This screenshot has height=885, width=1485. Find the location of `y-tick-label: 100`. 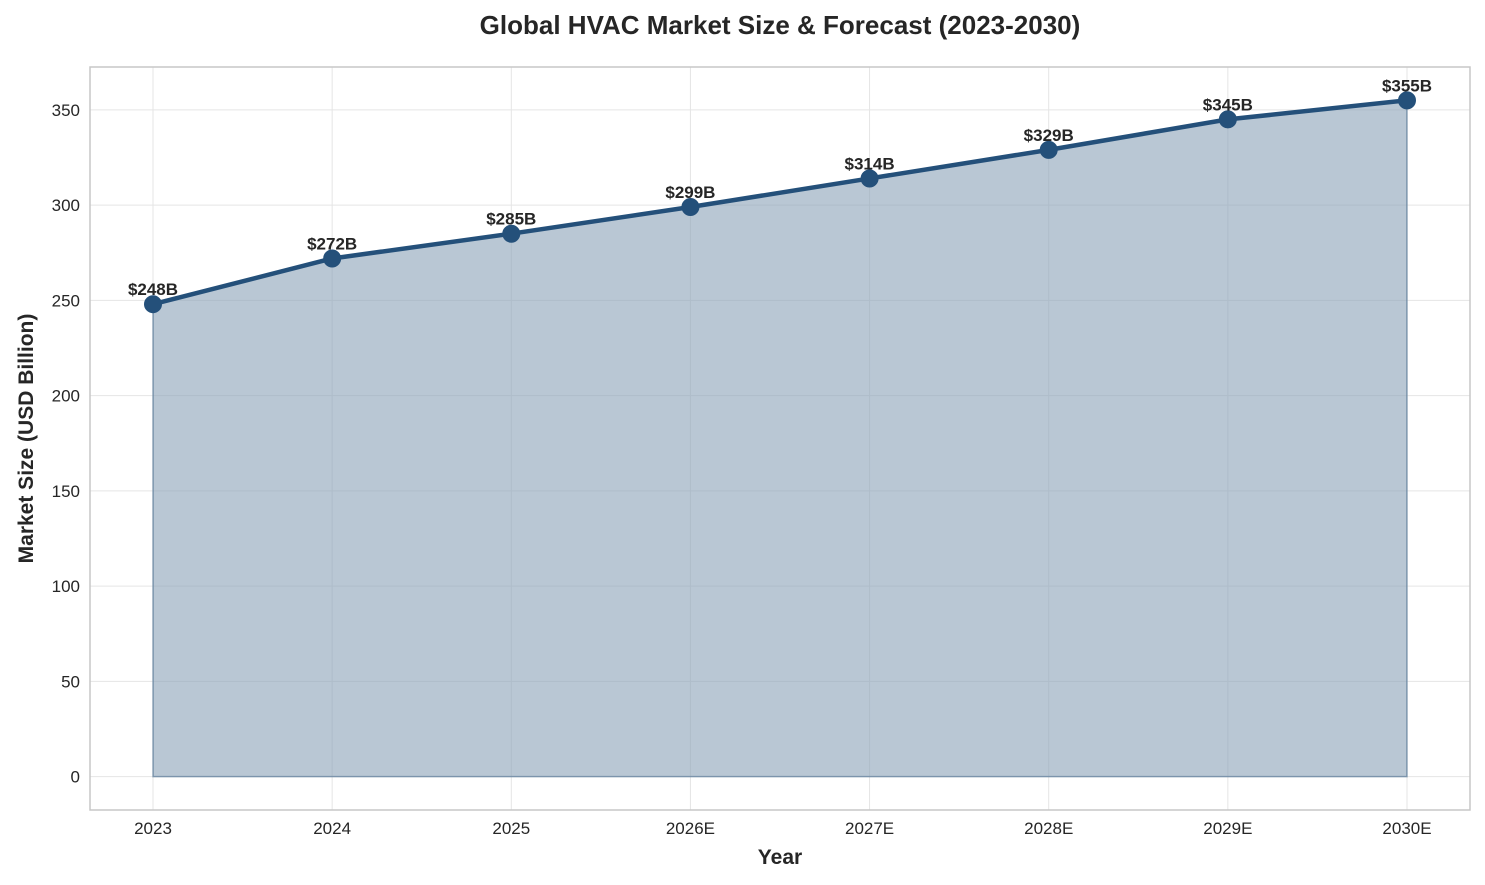

y-tick-label: 100 is located at coordinates (66, 586).